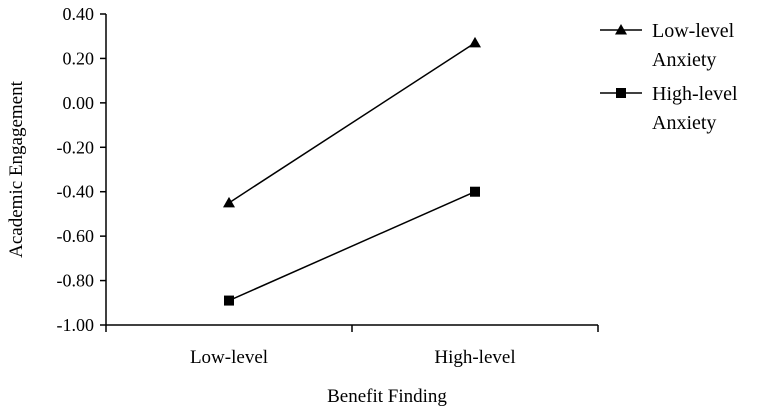 This screenshot has width=762, height=411. What do you see at coordinates (79, 14) in the screenshot?
I see `y-tick-label: 0.40` at bounding box center [79, 14].